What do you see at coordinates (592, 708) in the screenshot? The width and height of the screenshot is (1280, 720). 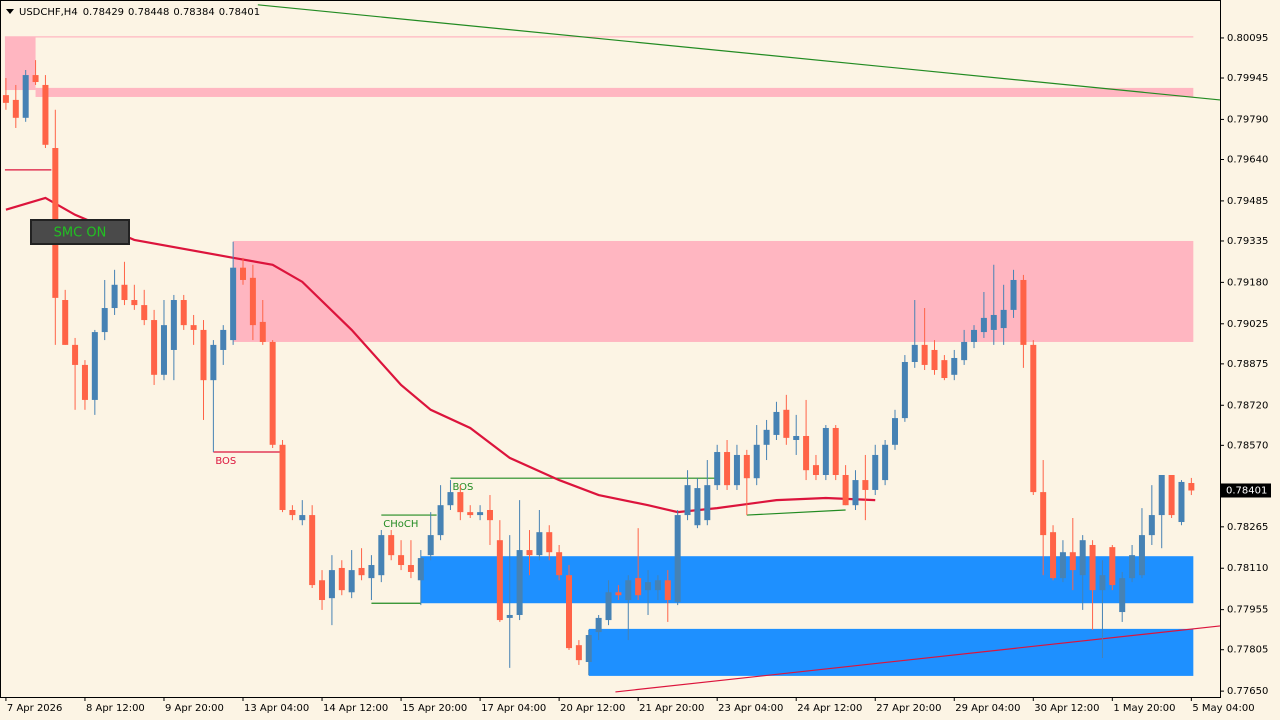 I see `x-tick-label: 20 Apr 12:00` at bounding box center [592, 708].